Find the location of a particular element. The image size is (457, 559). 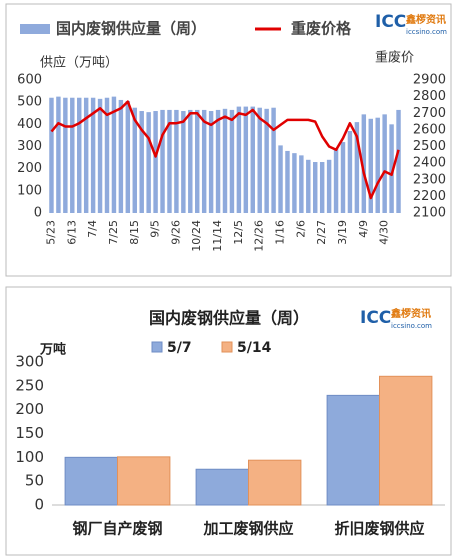

x-tick-label: 8/15 is located at coordinates (134, 232).